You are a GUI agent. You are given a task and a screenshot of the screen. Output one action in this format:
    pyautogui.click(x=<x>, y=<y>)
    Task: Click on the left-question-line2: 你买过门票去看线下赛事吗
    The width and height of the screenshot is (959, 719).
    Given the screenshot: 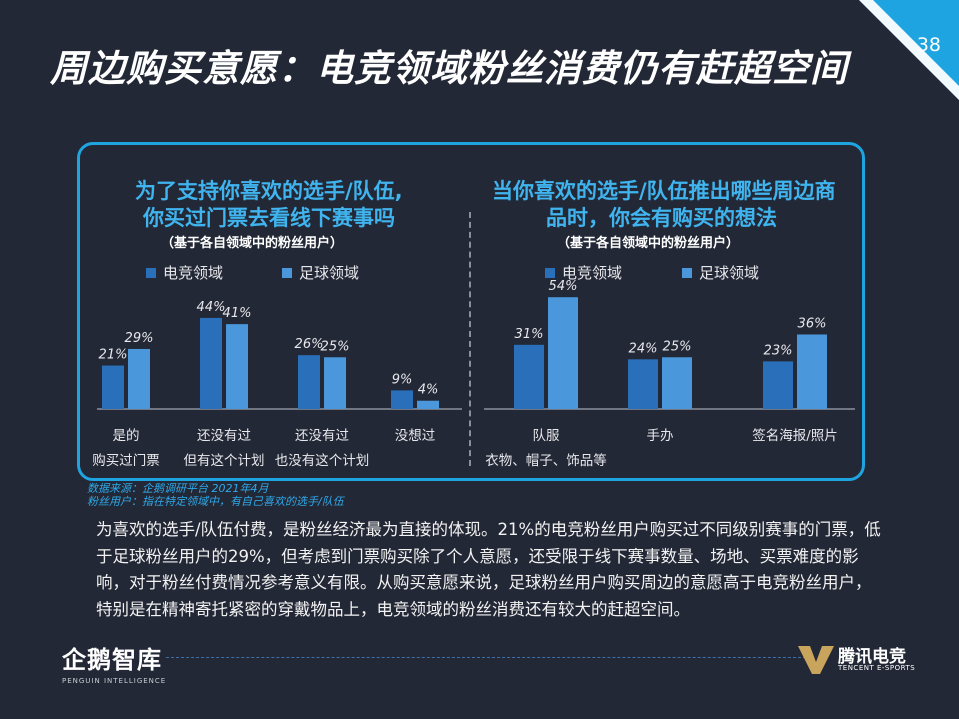 What is the action you would take?
    pyautogui.click(x=269, y=218)
    